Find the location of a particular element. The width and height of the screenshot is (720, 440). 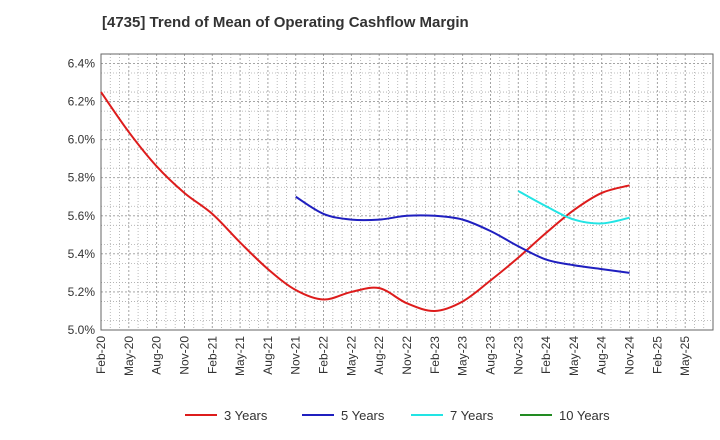

x-tick-label: Aug-21 is located at coordinates (268, 355).